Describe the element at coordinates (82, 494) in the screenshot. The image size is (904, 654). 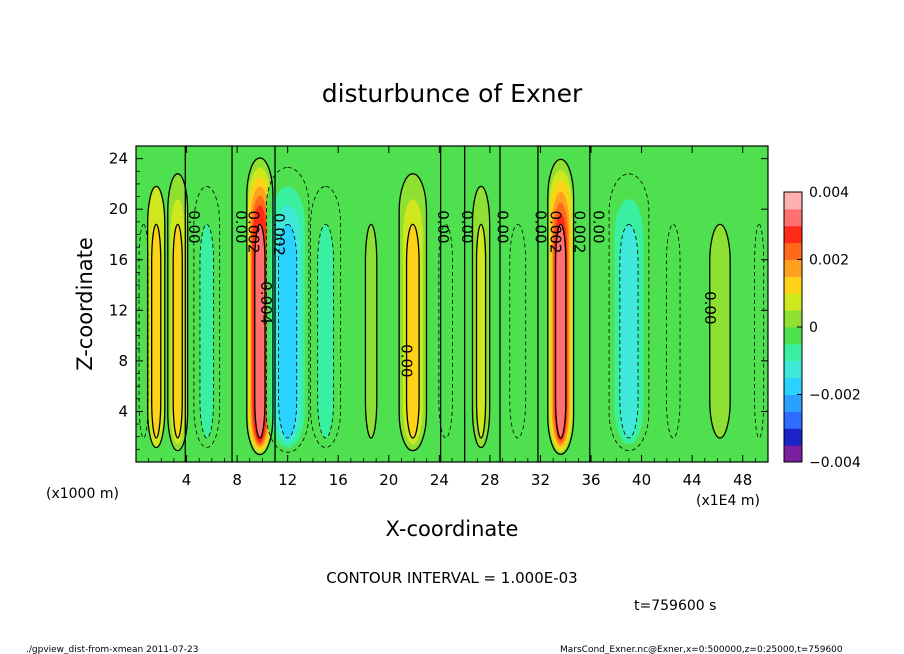
I see `z-unit-label: (x1000 m)` at that location.